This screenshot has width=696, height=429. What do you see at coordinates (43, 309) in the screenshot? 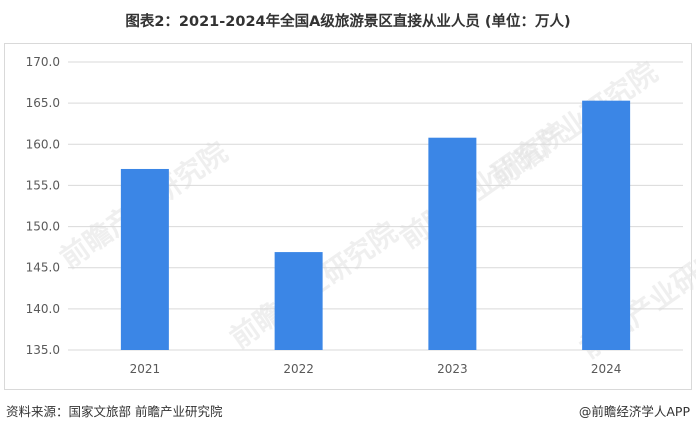
I see `y-tick-label: 140.0` at bounding box center [43, 309].